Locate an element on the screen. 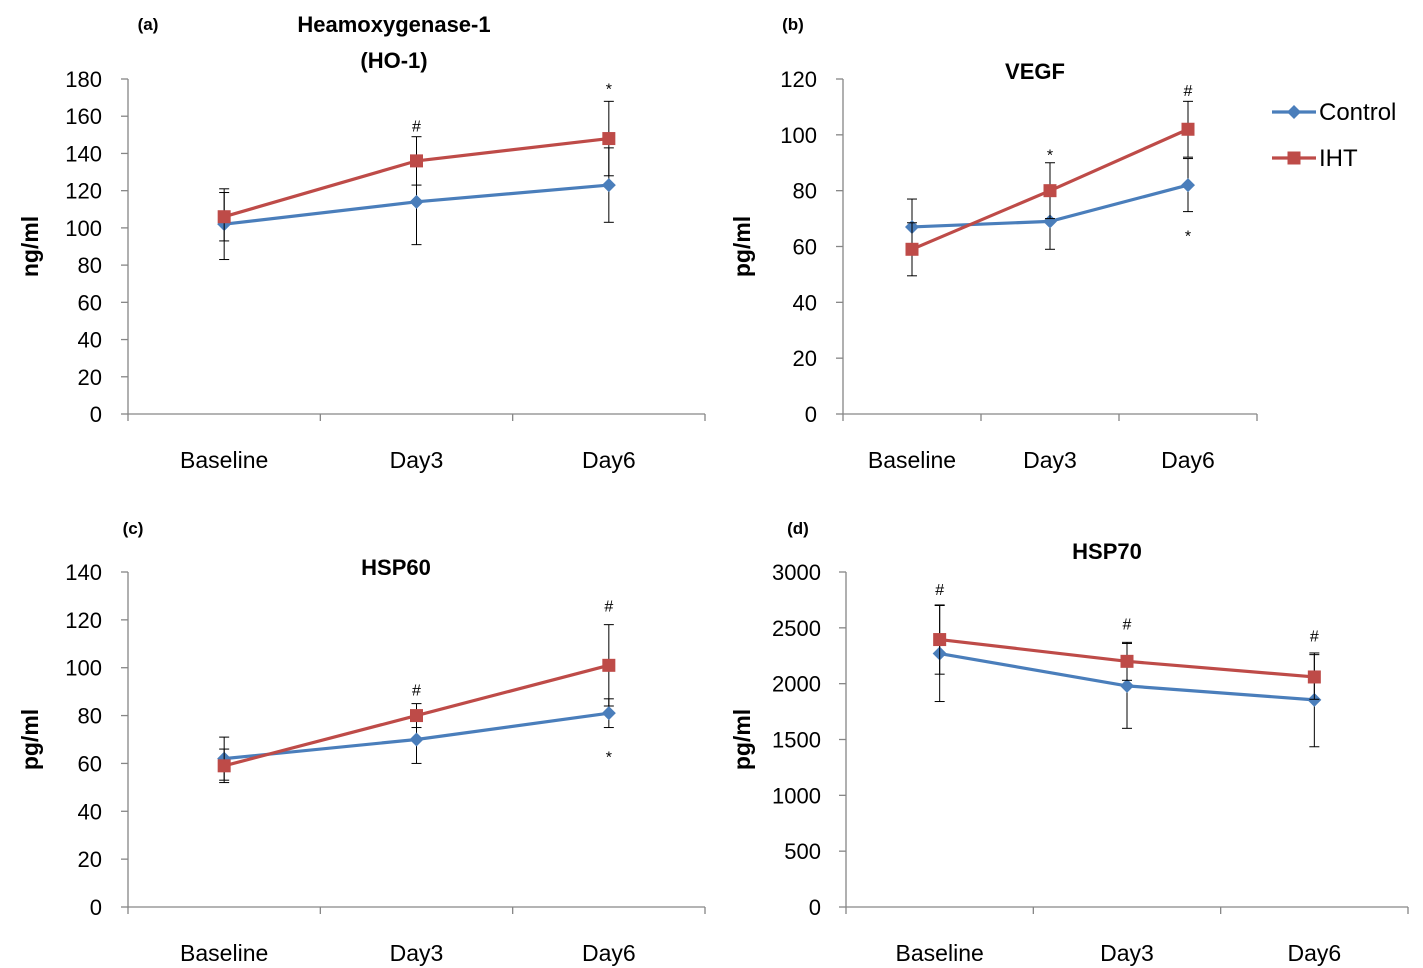 Image resolution: width=1423 pixels, height=968 pixels. y-tick-label: 2000 is located at coordinates (796, 684).